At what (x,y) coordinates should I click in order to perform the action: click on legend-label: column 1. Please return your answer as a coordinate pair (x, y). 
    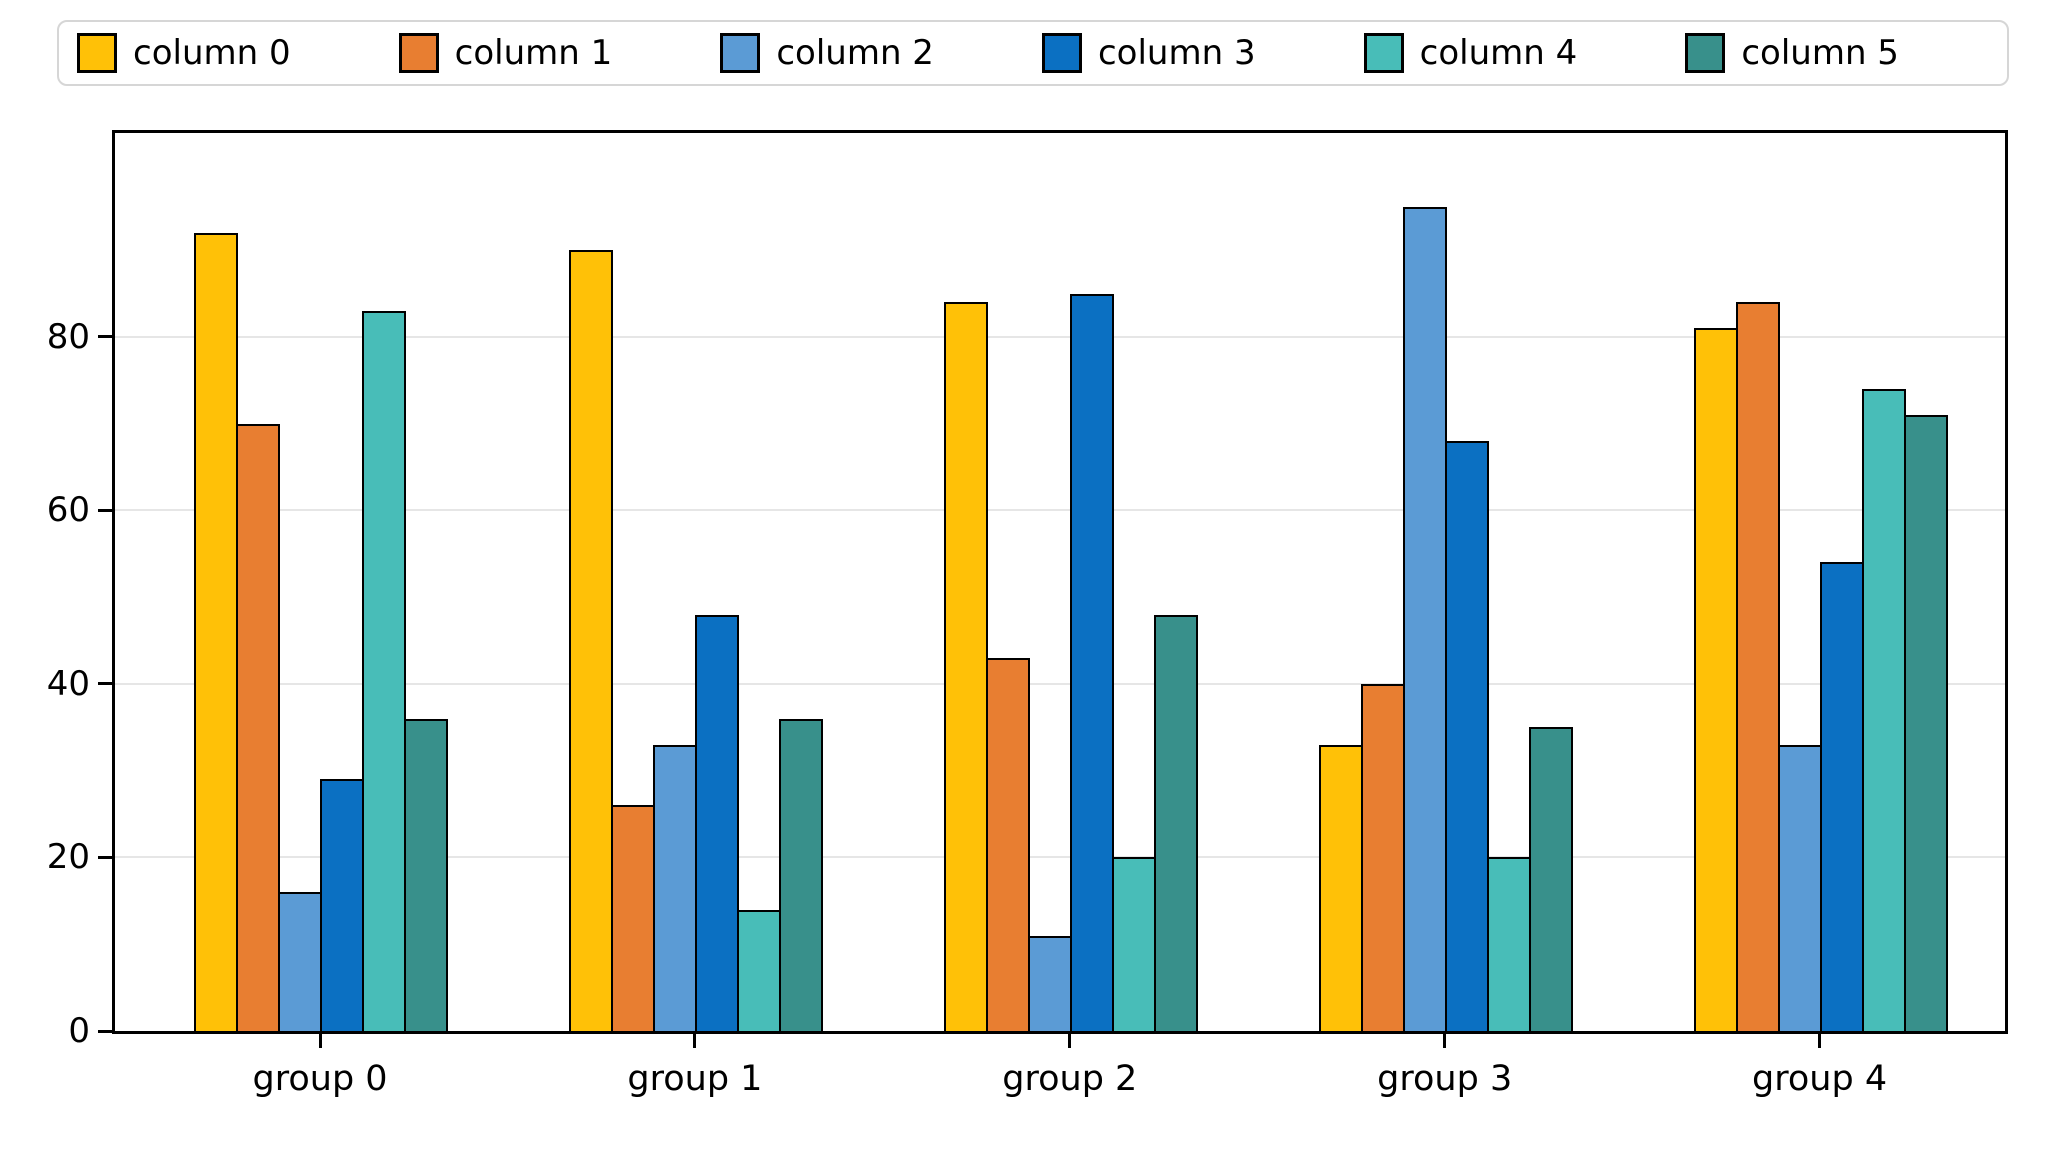
    Looking at the image, I should click on (533, 53).